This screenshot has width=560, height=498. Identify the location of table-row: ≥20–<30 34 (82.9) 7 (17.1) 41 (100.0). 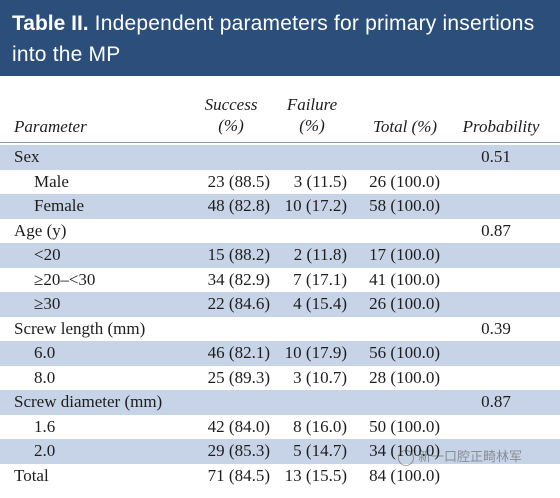
(280, 280).